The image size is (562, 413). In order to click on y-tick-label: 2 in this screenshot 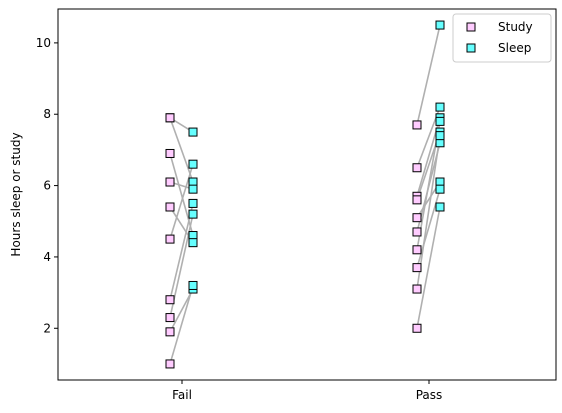, I will do `click(47, 328)`.